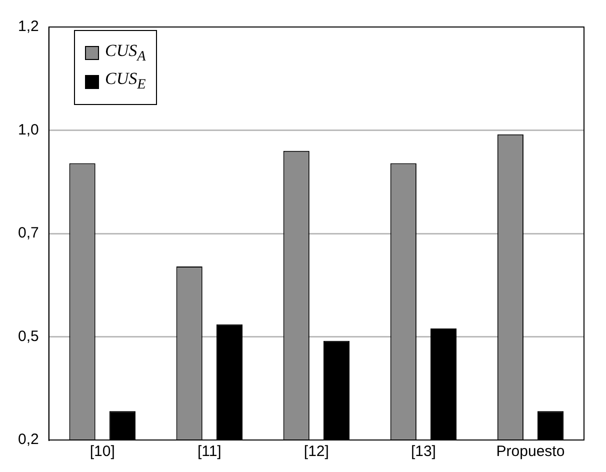 The width and height of the screenshot is (606, 472). What do you see at coordinates (530, 451) in the screenshot?
I see `x-tick-label: Propuesto` at bounding box center [530, 451].